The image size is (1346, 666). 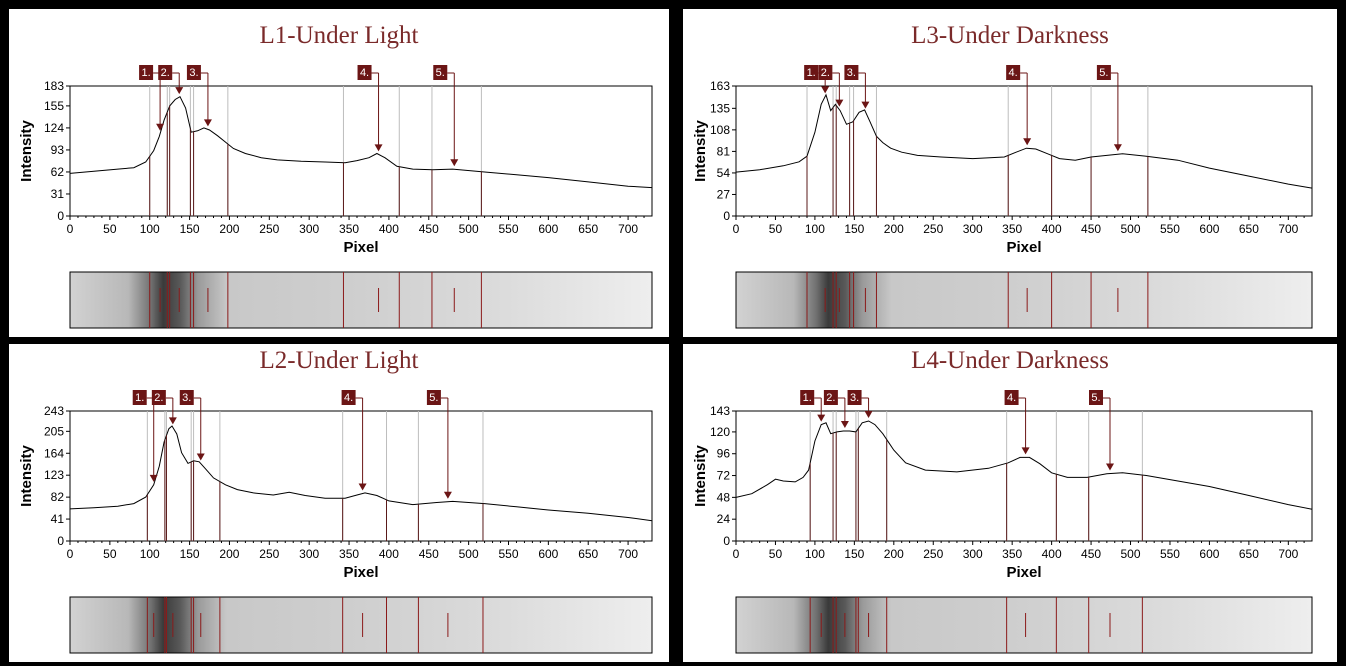 What do you see at coordinates (1010, 360) in the screenshot?
I see `chart-title: L4-Under Darkness` at bounding box center [1010, 360].